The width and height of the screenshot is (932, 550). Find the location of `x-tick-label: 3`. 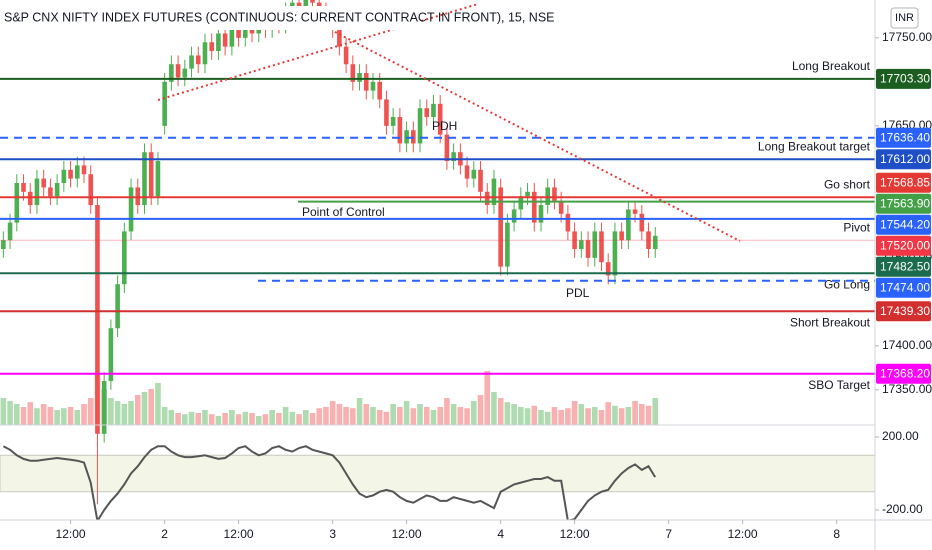

x-tick-label: 3 is located at coordinates (332, 534).